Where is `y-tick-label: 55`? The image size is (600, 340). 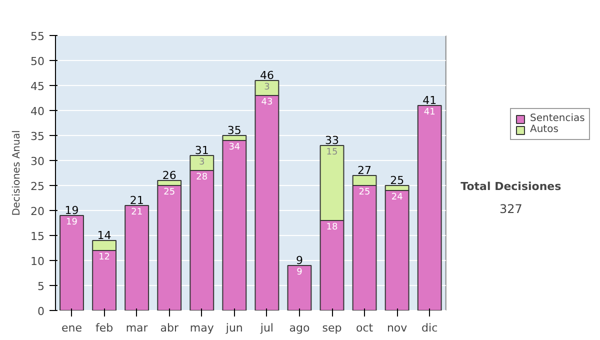 y-tick-label: 55 is located at coordinates (37, 36).